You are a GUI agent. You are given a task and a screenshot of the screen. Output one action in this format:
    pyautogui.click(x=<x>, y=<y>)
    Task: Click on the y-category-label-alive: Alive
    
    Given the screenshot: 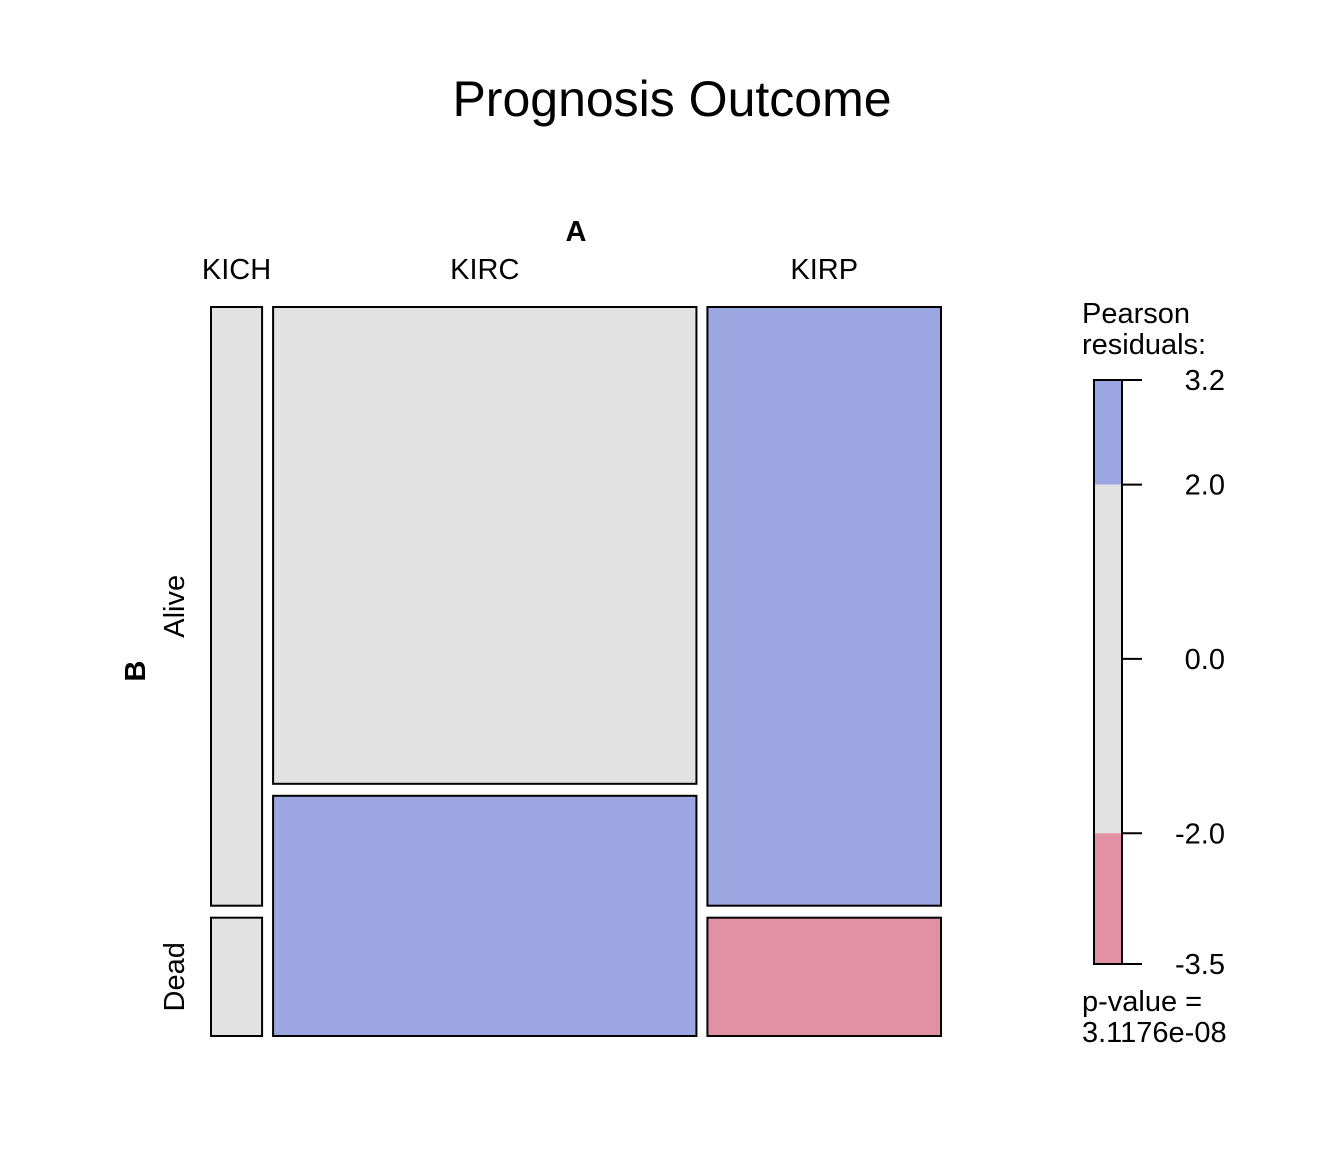 What is the action you would take?
    pyautogui.click(x=175, y=606)
    